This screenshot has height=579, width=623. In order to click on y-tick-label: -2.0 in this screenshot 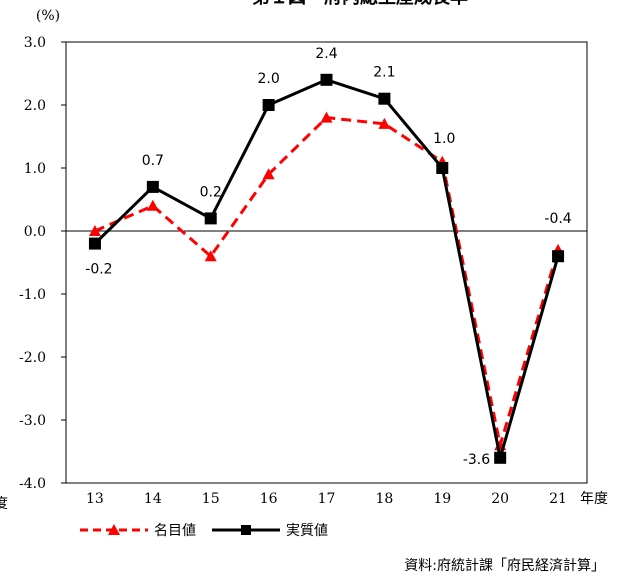, I will do `click(32, 358)`.